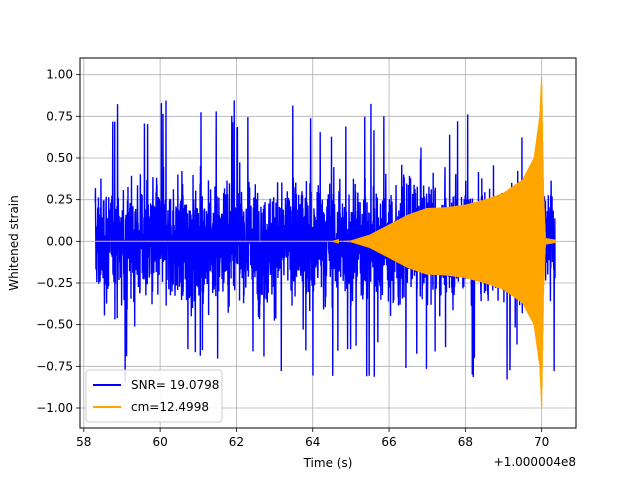 Image resolution: width=640 pixels, height=480 pixels. Describe the element at coordinates (14, 243) in the screenshot. I see `y-axis-label: Whitened strain` at that location.